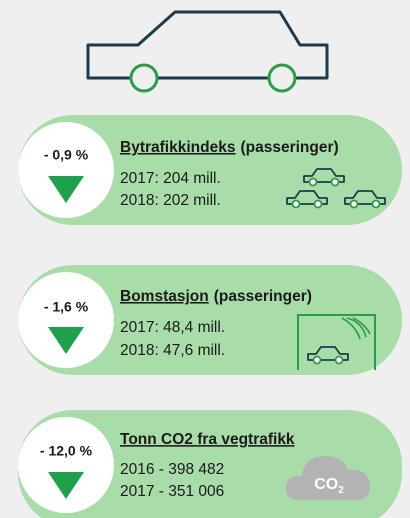 The height and width of the screenshot is (518, 410). Describe the element at coordinates (66, 155) in the screenshot. I see `percent: - 0,9 %` at that location.